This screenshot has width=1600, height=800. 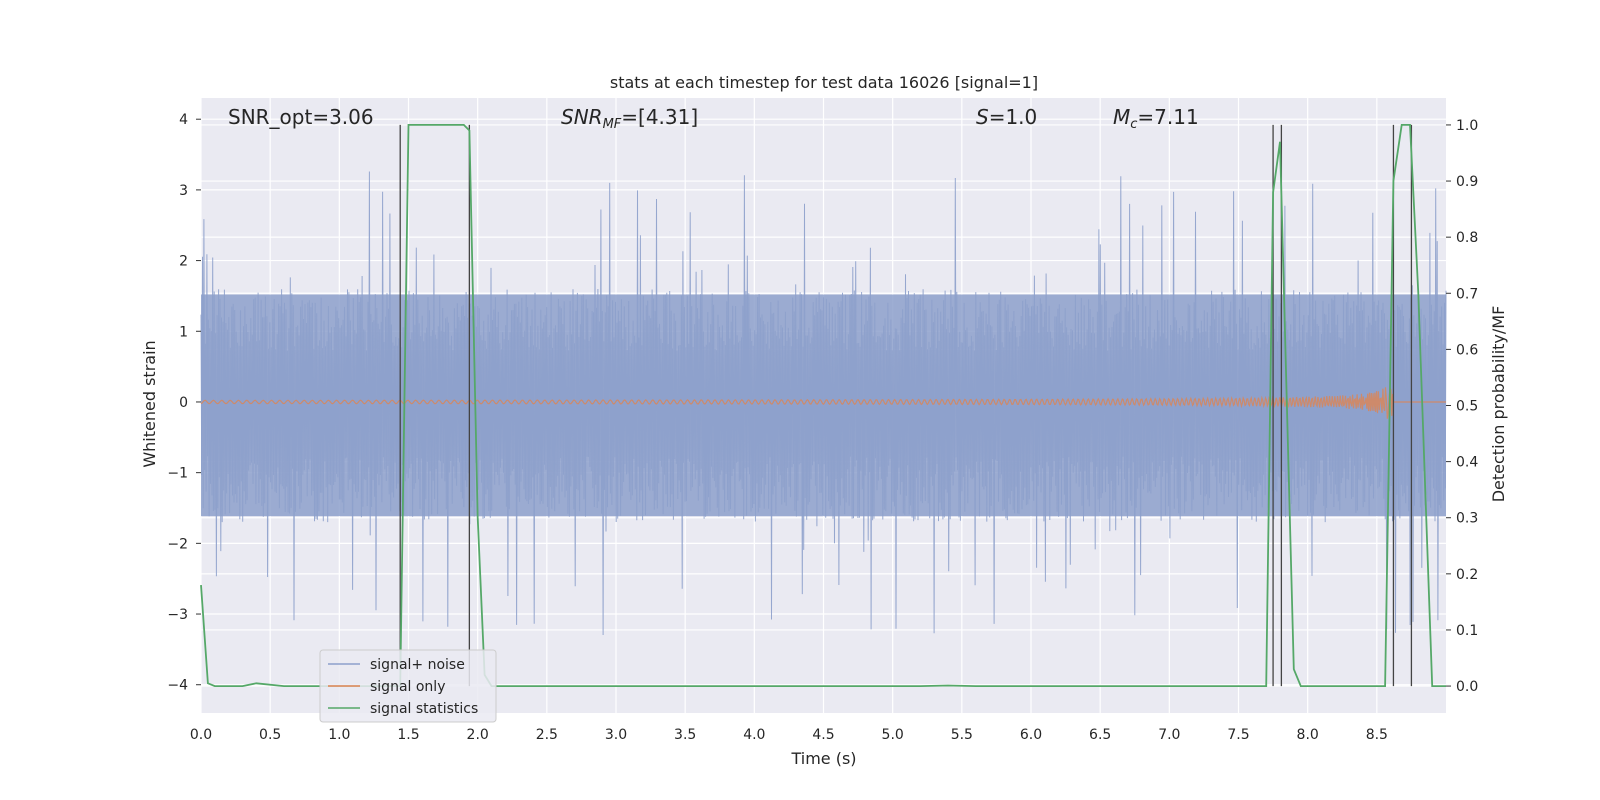 I want to click on x-tick-label: 4.0, so click(x=754, y=735).